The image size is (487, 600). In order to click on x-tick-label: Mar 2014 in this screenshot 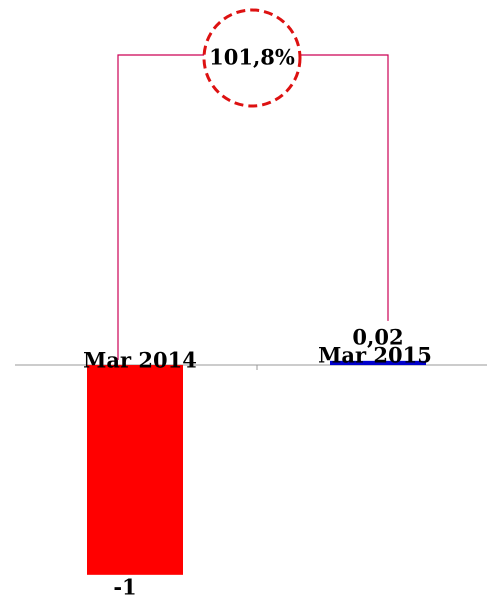, I will do `click(140, 360)`.